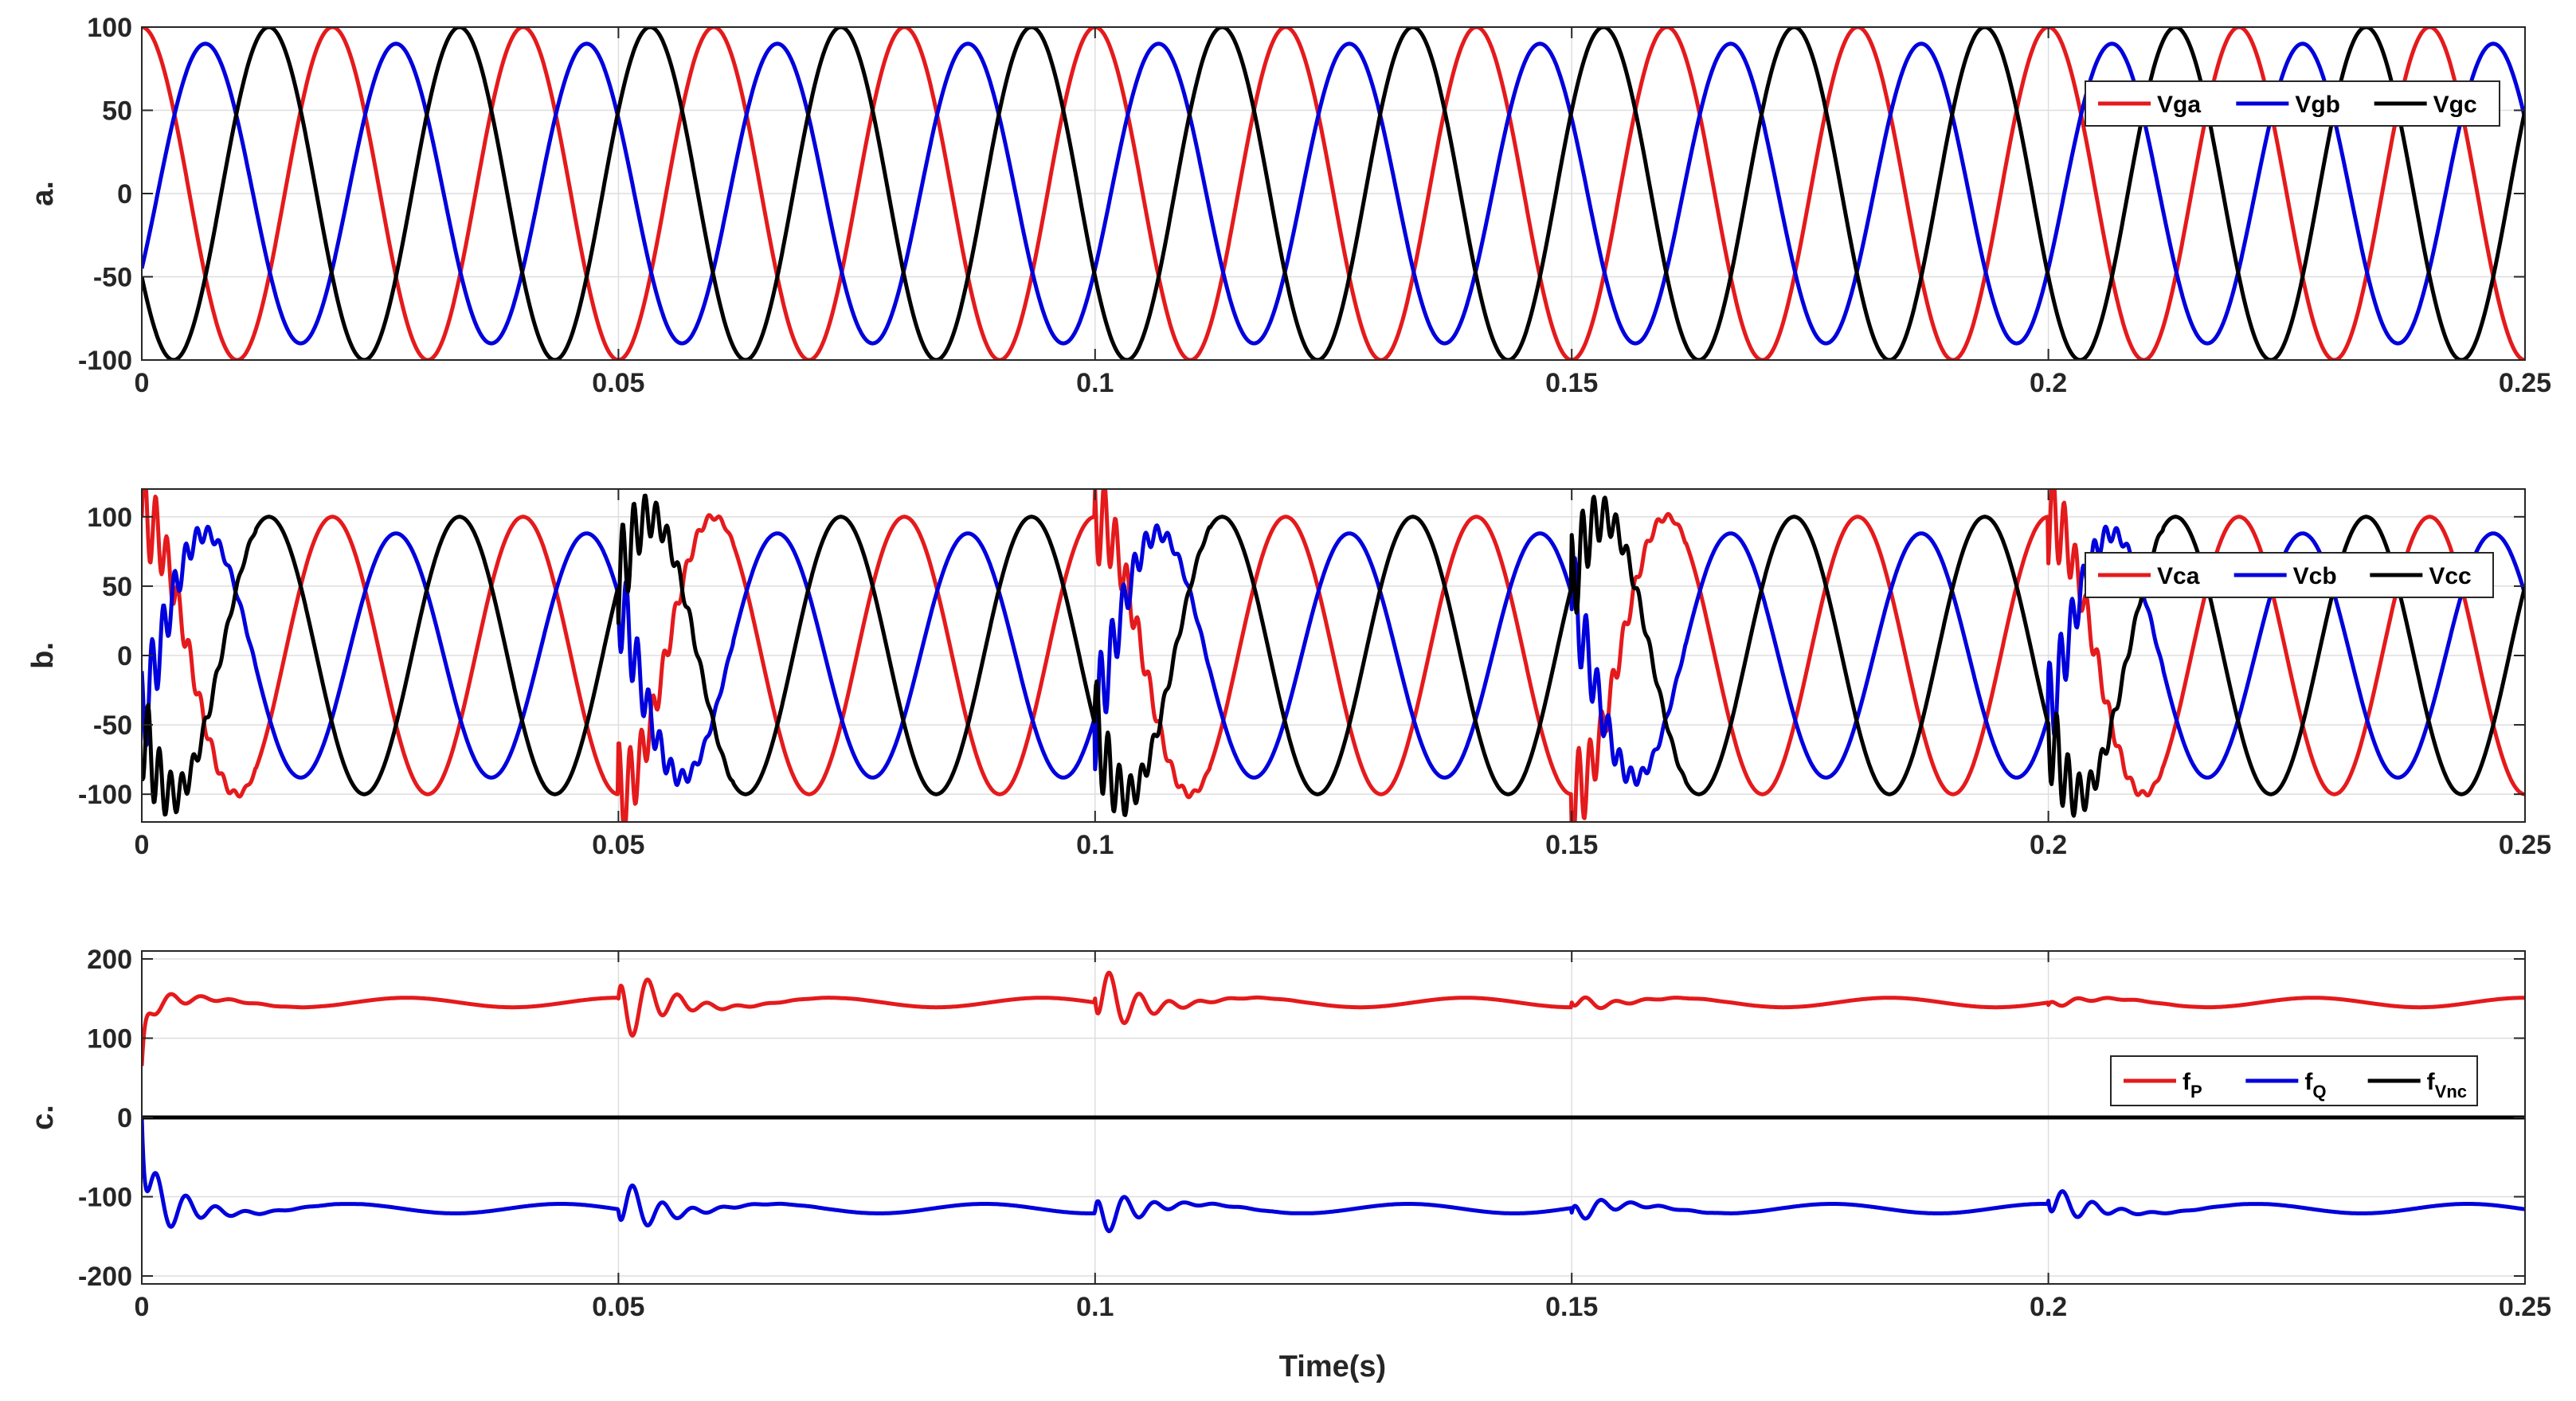  What do you see at coordinates (2178, 576) in the screenshot?
I see `legend-label-vca: Vca` at bounding box center [2178, 576].